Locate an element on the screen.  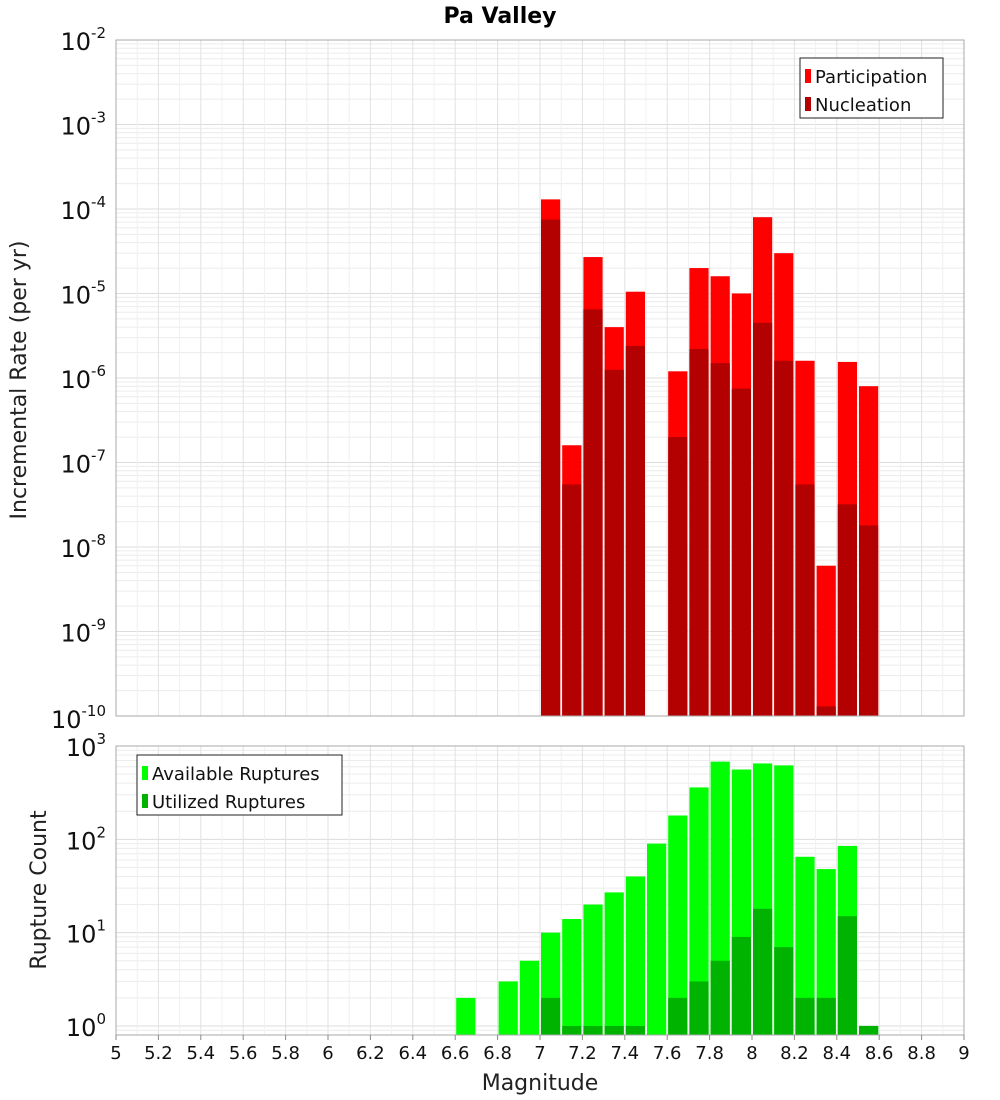
legend-label: Participation is located at coordinates (871, 77).